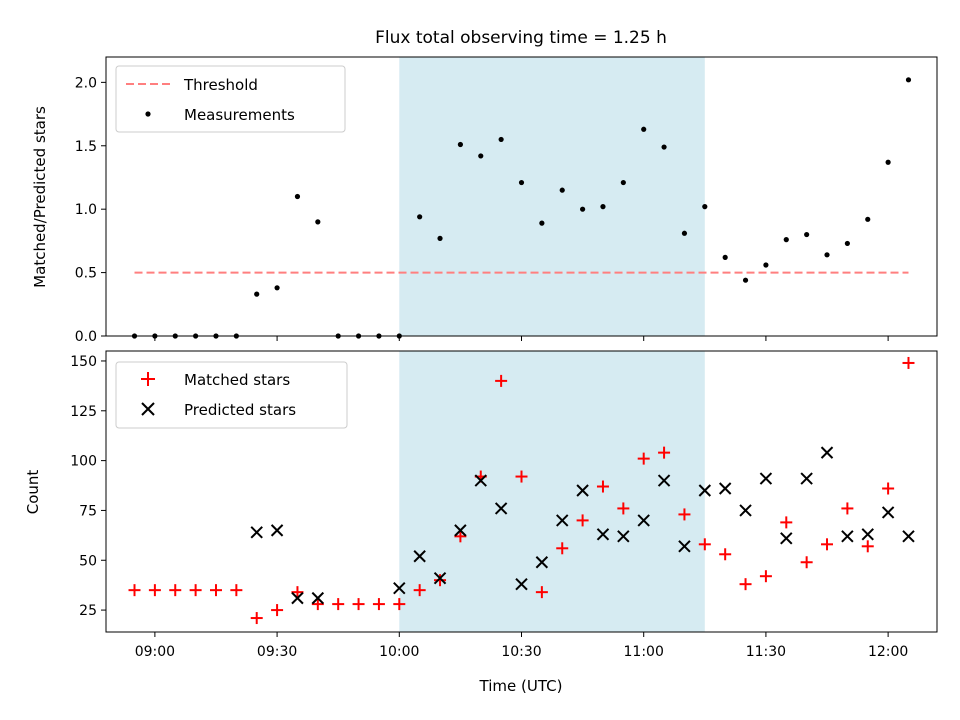 This screenshot has width=960, height=720. I want to click on bottom-y-tick-label: 75, so click(88, 511).